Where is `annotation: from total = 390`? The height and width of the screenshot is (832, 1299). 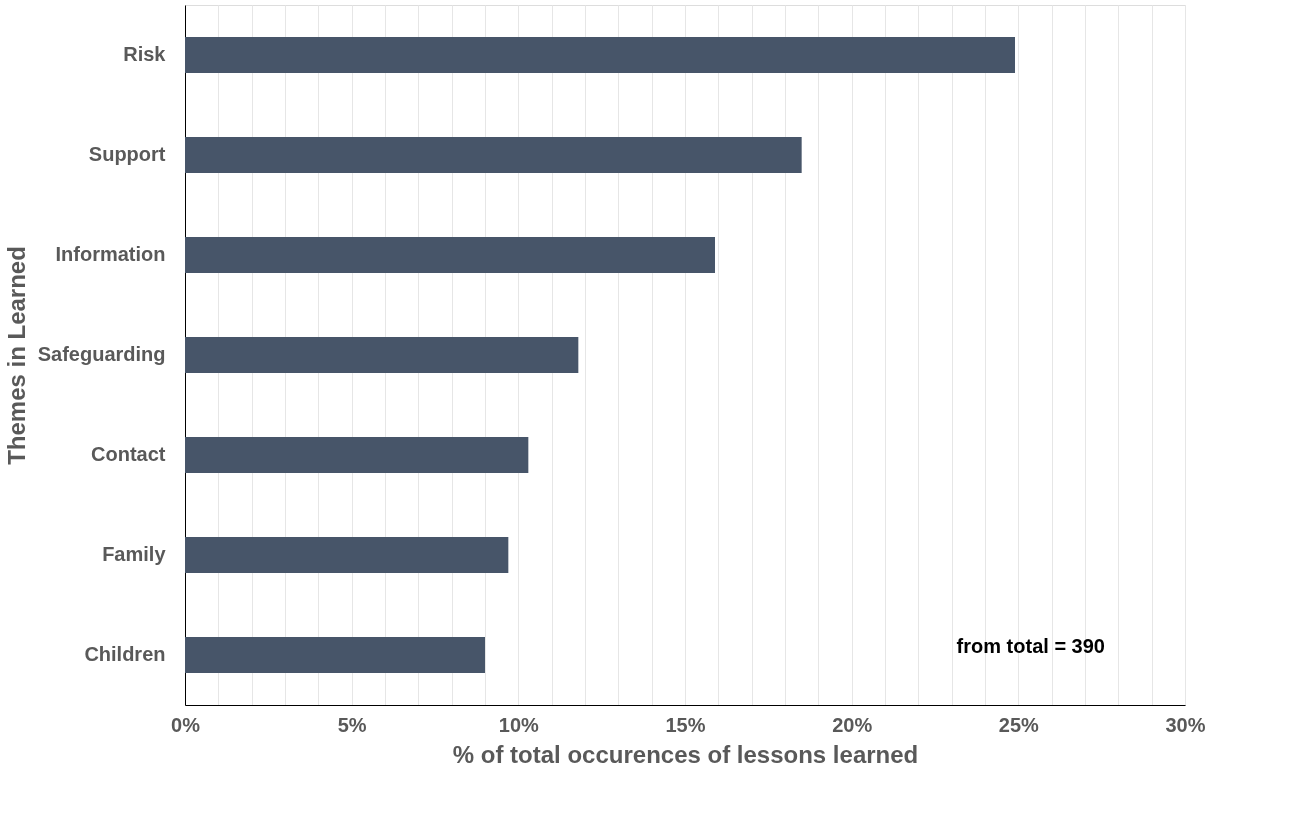
annotation: from total = 390 is located at coordinates (1030, 646).